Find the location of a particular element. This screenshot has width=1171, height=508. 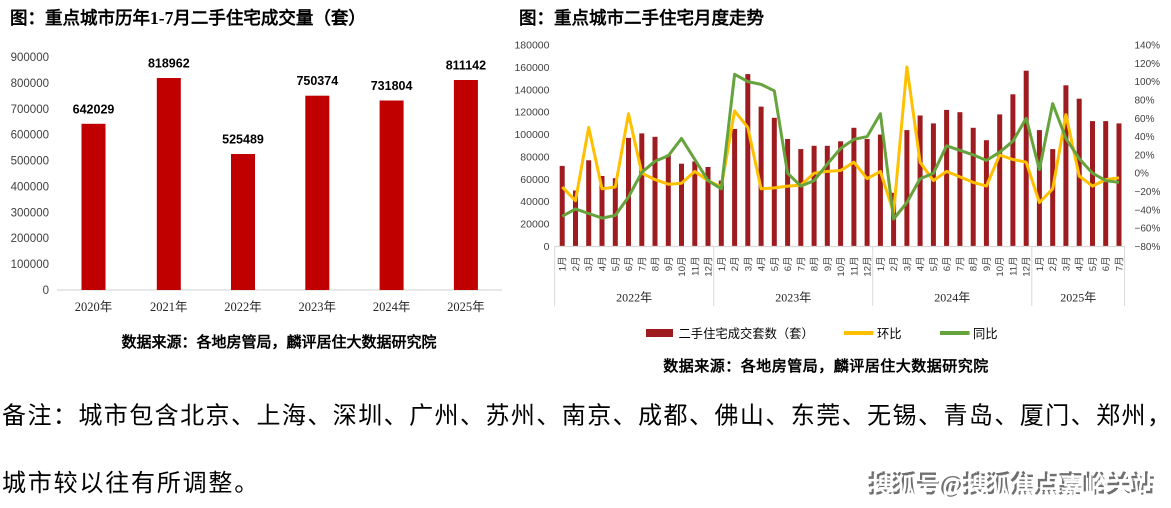

svg-text: 200000 is located at coordinates (30, 239).